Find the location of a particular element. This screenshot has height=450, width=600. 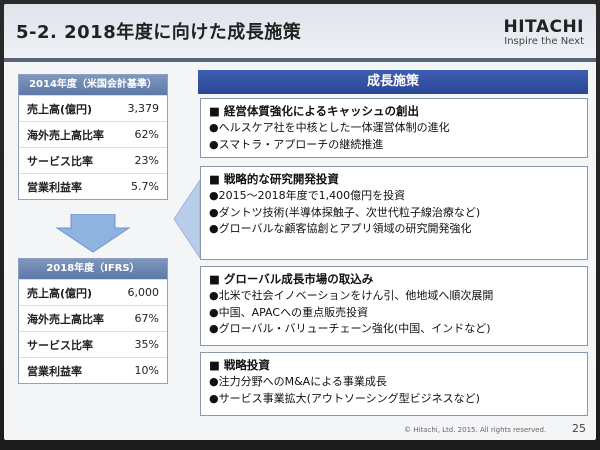

panel-row: サービス比率 23% is located at coordinates (93, 160).